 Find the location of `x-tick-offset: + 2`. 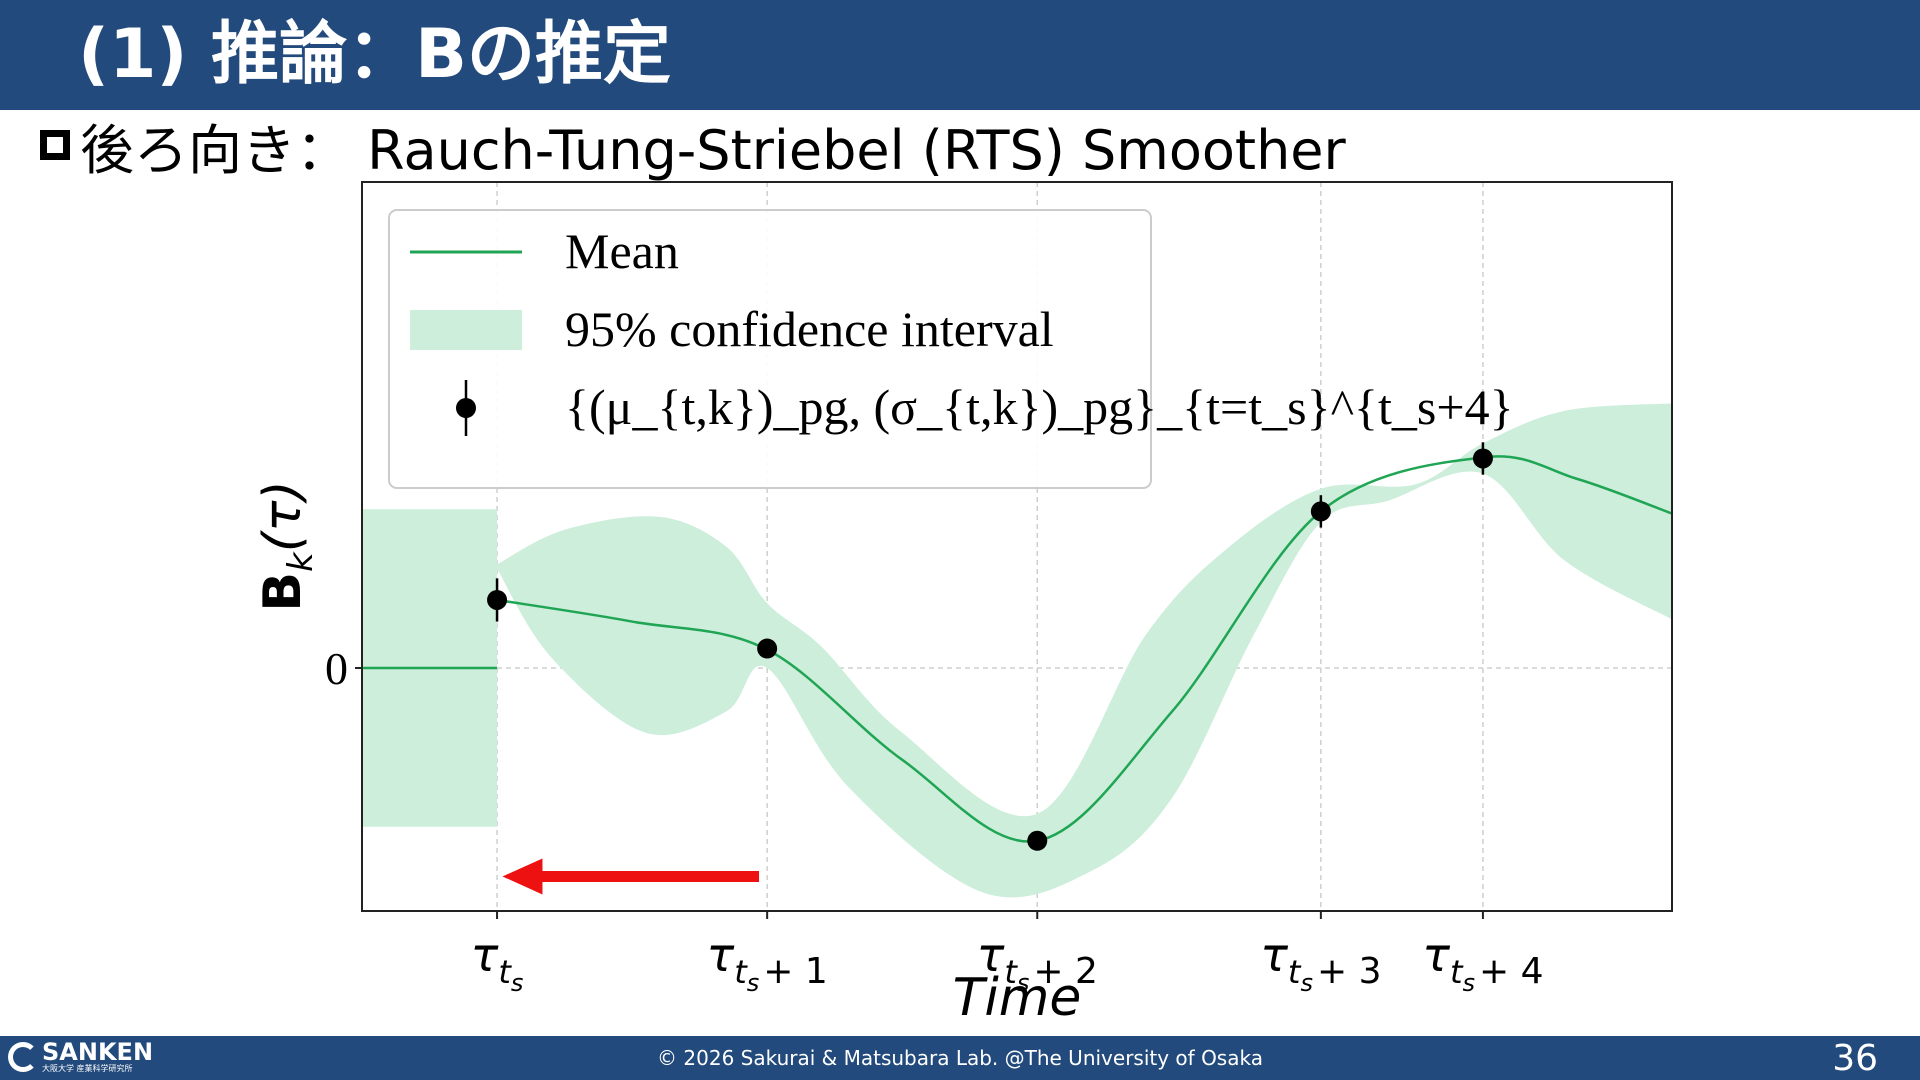

x-tick-offset: + 2 is located at coordinates (1065, 971).